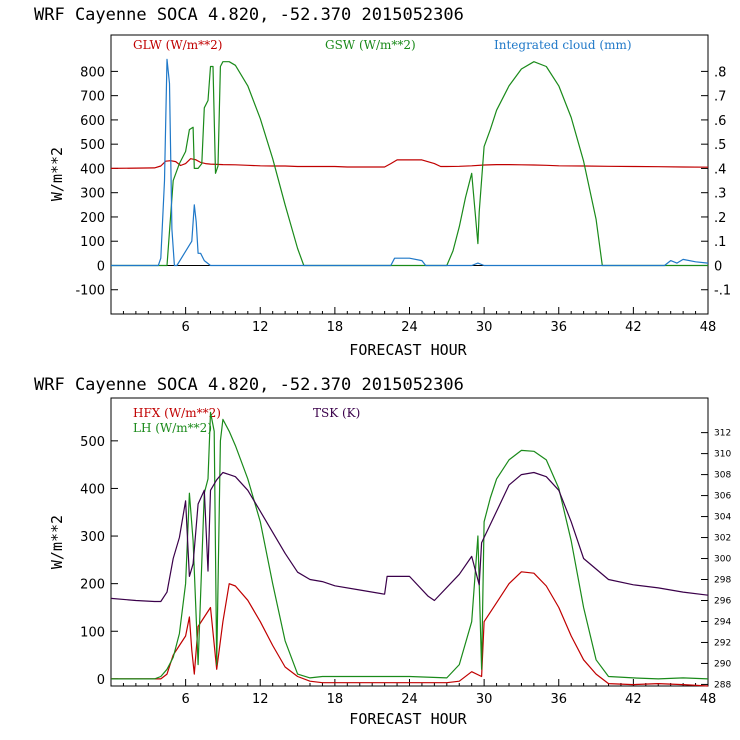 The width and height of the screenshot is (740, 740). I want to click on top-legend-gsw: GSW (W/m**2), so click(370, 45).